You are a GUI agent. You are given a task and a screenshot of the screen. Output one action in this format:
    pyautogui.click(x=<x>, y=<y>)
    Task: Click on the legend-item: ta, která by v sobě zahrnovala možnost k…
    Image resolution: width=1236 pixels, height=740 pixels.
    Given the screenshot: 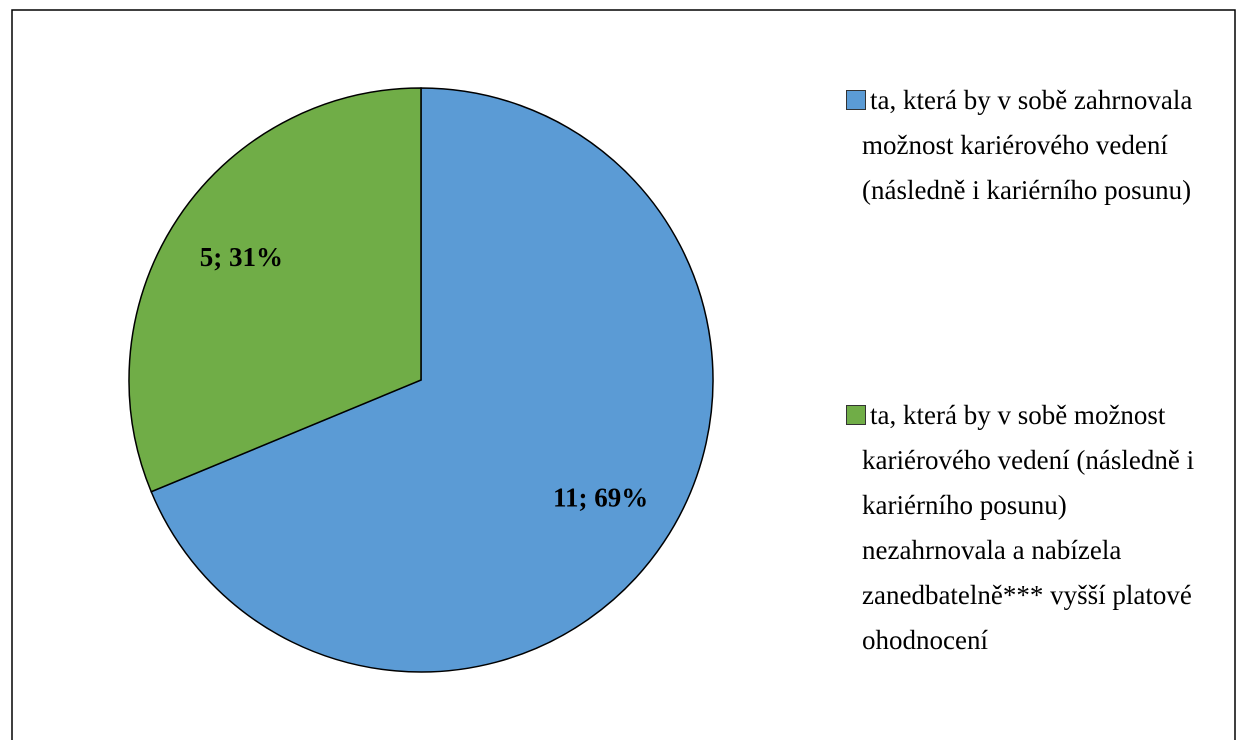 What is the action you would take?
    pyautogui.click(x=1024, y=145)
    